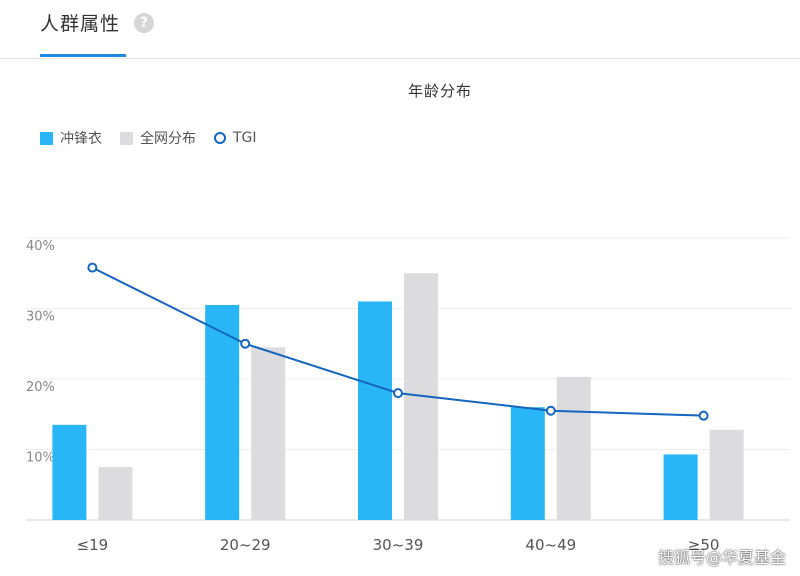  What do you see at coordinates (704, 545) in the screenshot?
I see `x-tick-label: ≥50` at bounding box center [704, 545].